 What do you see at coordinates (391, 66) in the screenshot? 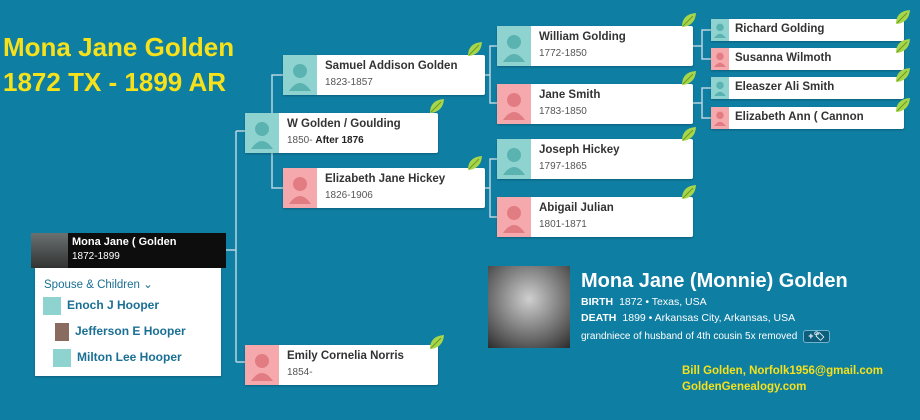
I see `grandfather-name: Samuel Addison Golden` at bounding box center [391, 66].